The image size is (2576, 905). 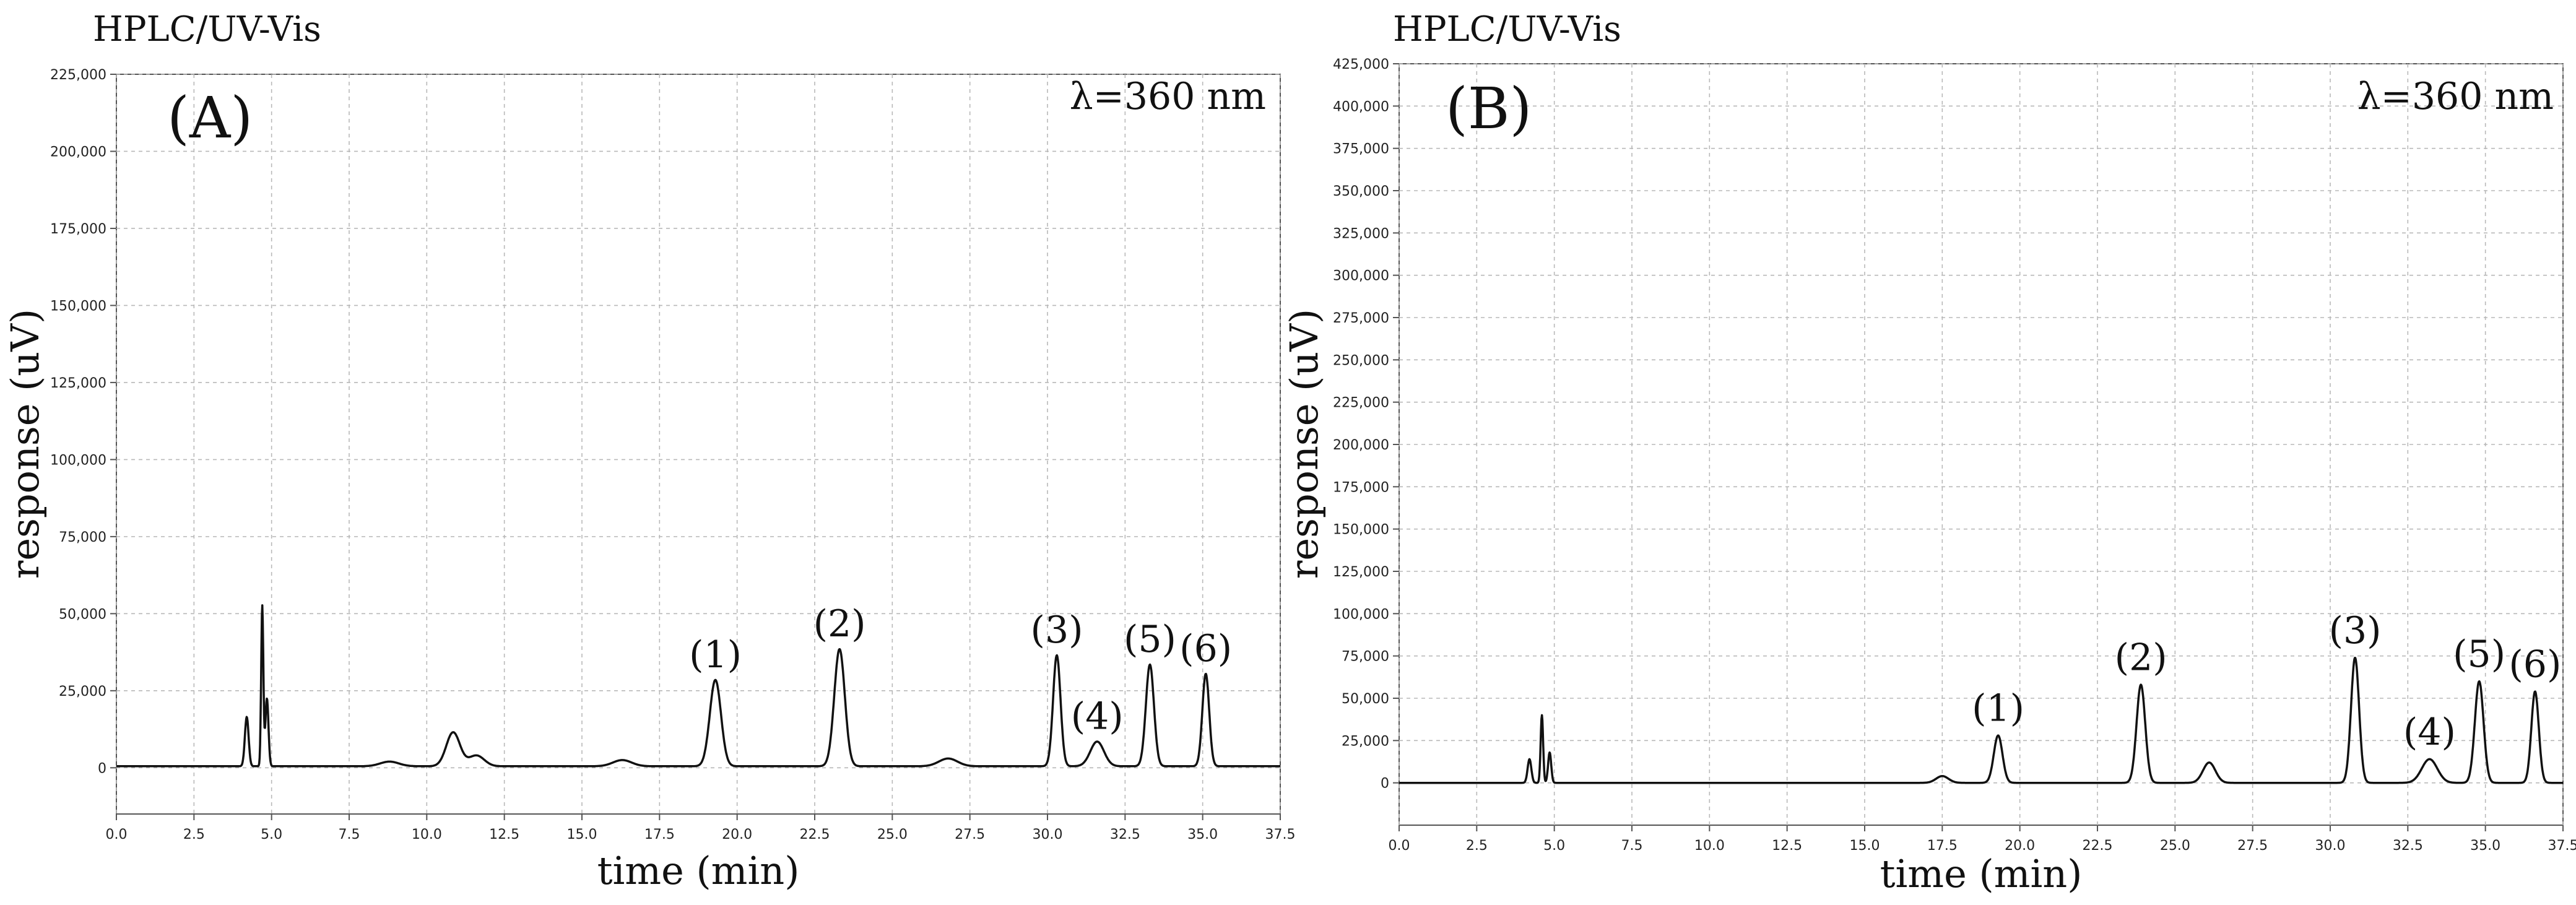 What do you see at coordinates (1489, 109) in the screenshot?
I see `panel-b-label: (B)` at bounding box center [1489, 109].